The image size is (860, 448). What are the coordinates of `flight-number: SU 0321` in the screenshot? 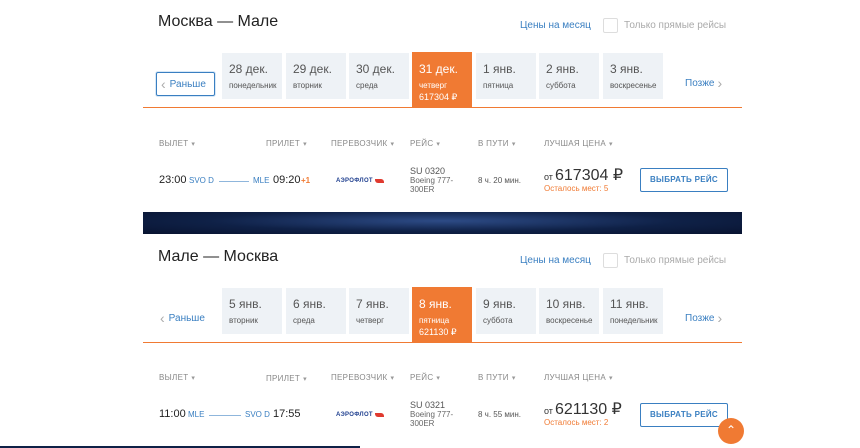 It's located at (428, 405).